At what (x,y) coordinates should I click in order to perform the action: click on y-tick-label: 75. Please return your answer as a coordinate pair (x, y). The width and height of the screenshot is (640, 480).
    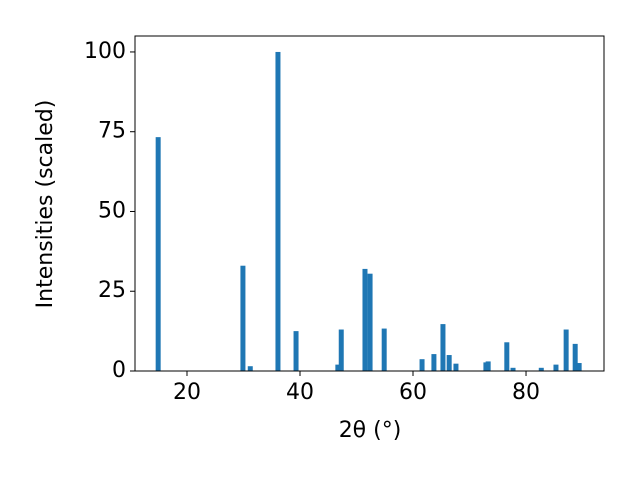
    Looking at the image, I should click on (112, 131).